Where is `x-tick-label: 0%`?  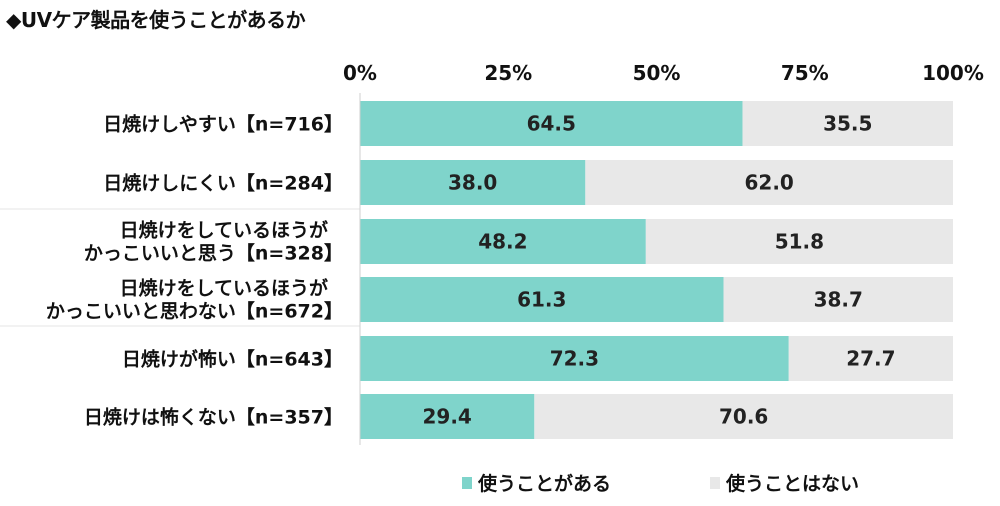 x-tick-label: 0% is located at coordinates (360, 73).